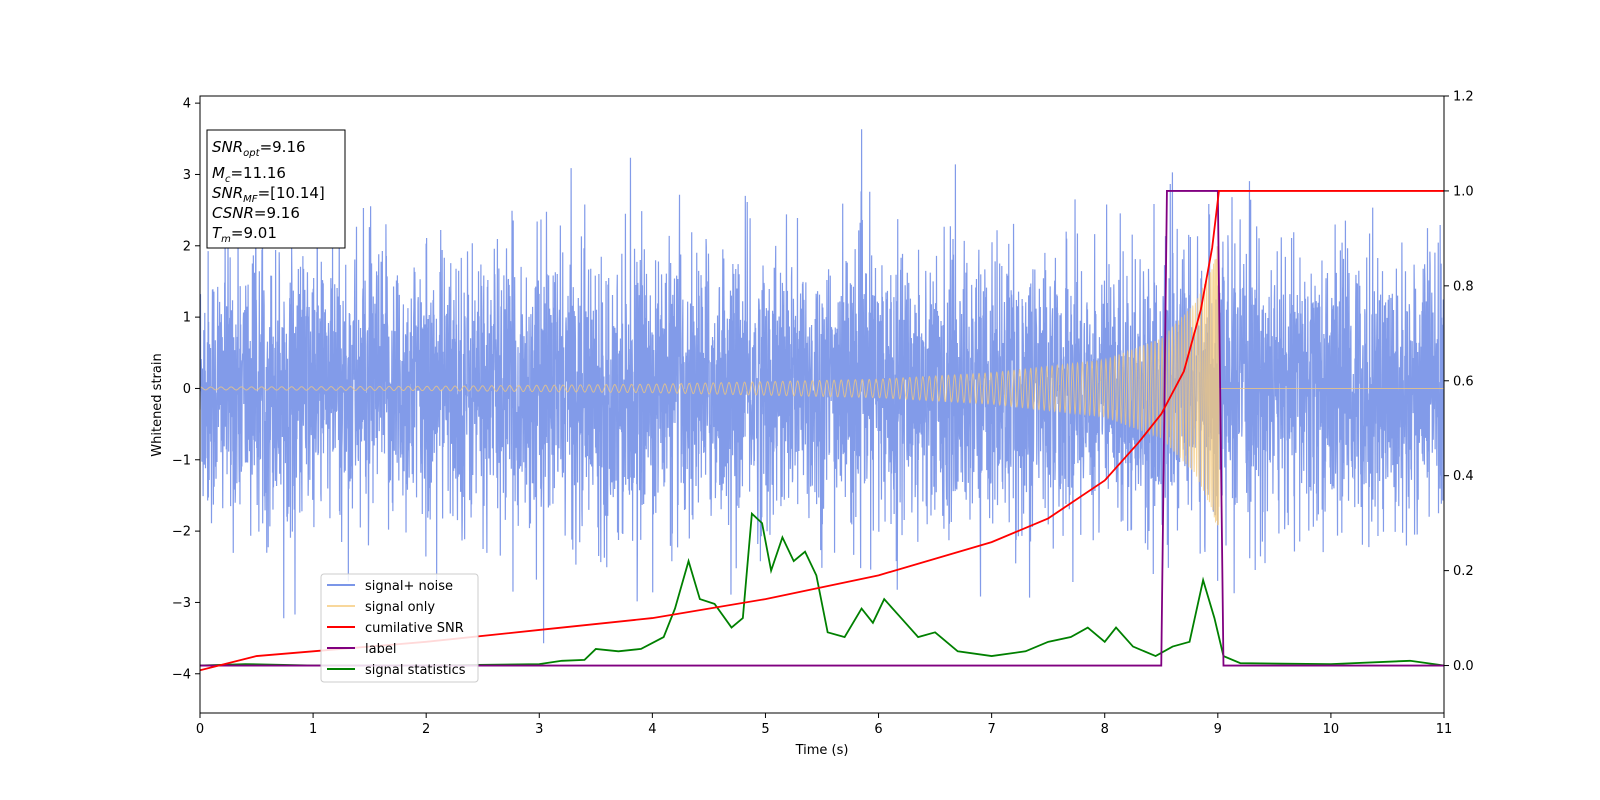 Image resolution: width=1600 pixels, height=800 pixels. Describe the element at coordinates (268, 194) in the screenshot. I see `annotation-snr-mf: SNRMF=[10.14]` at that location.